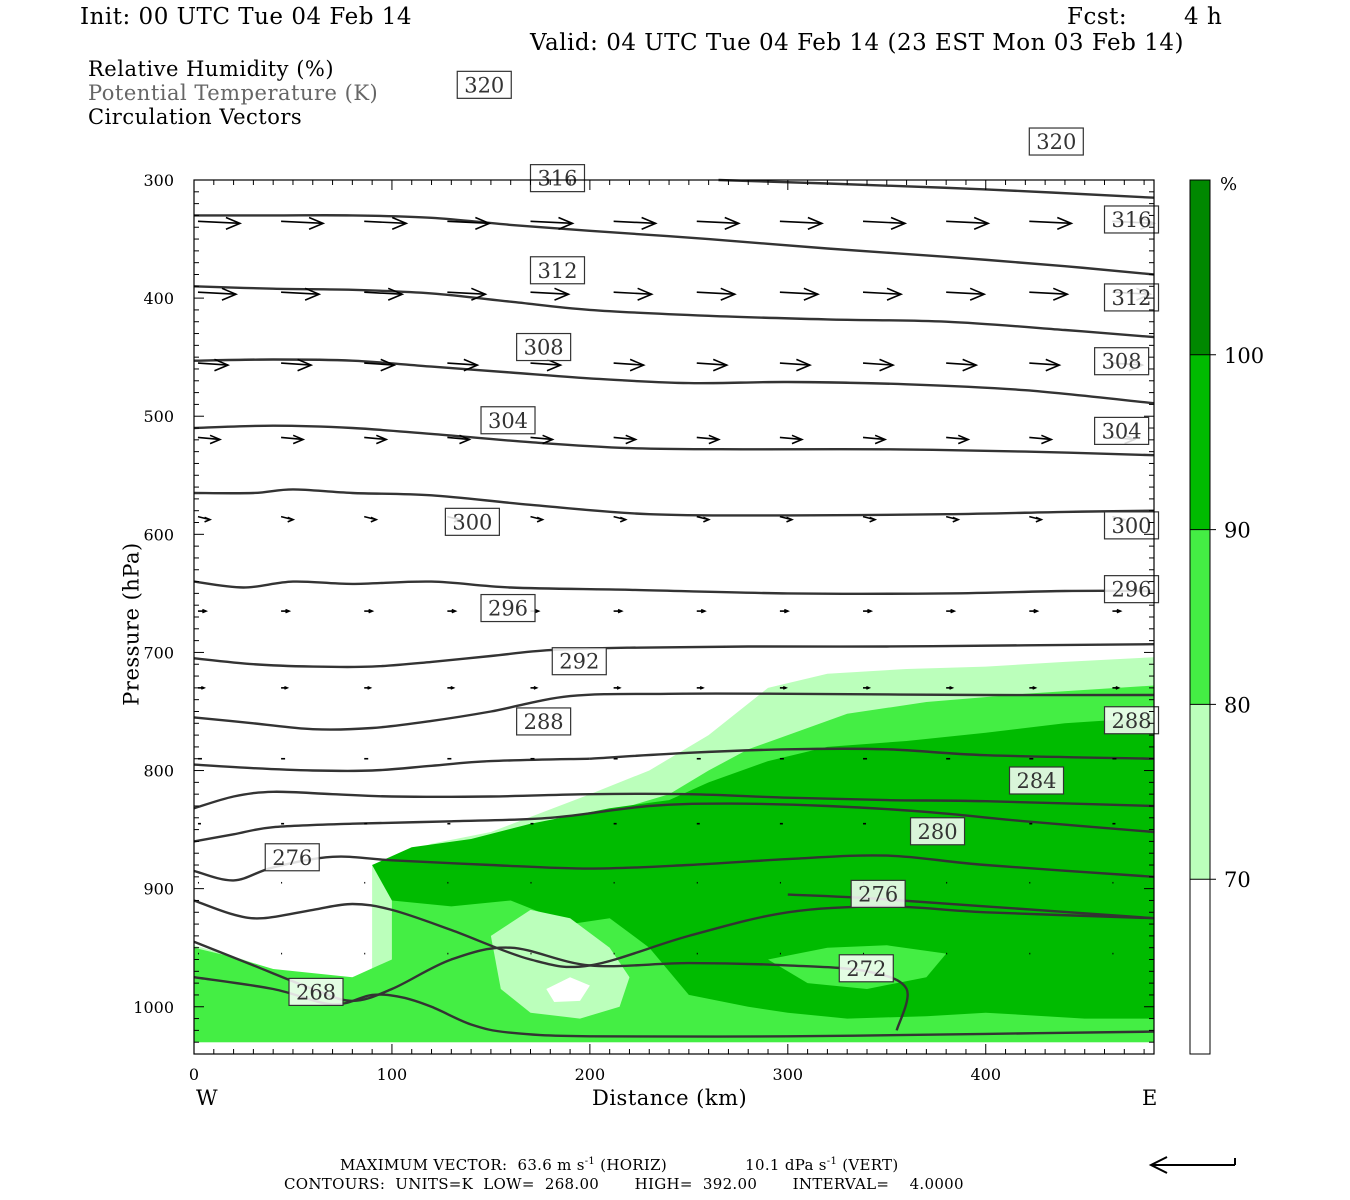  I want to click on theta-label-text: 312, so click(557, 271).